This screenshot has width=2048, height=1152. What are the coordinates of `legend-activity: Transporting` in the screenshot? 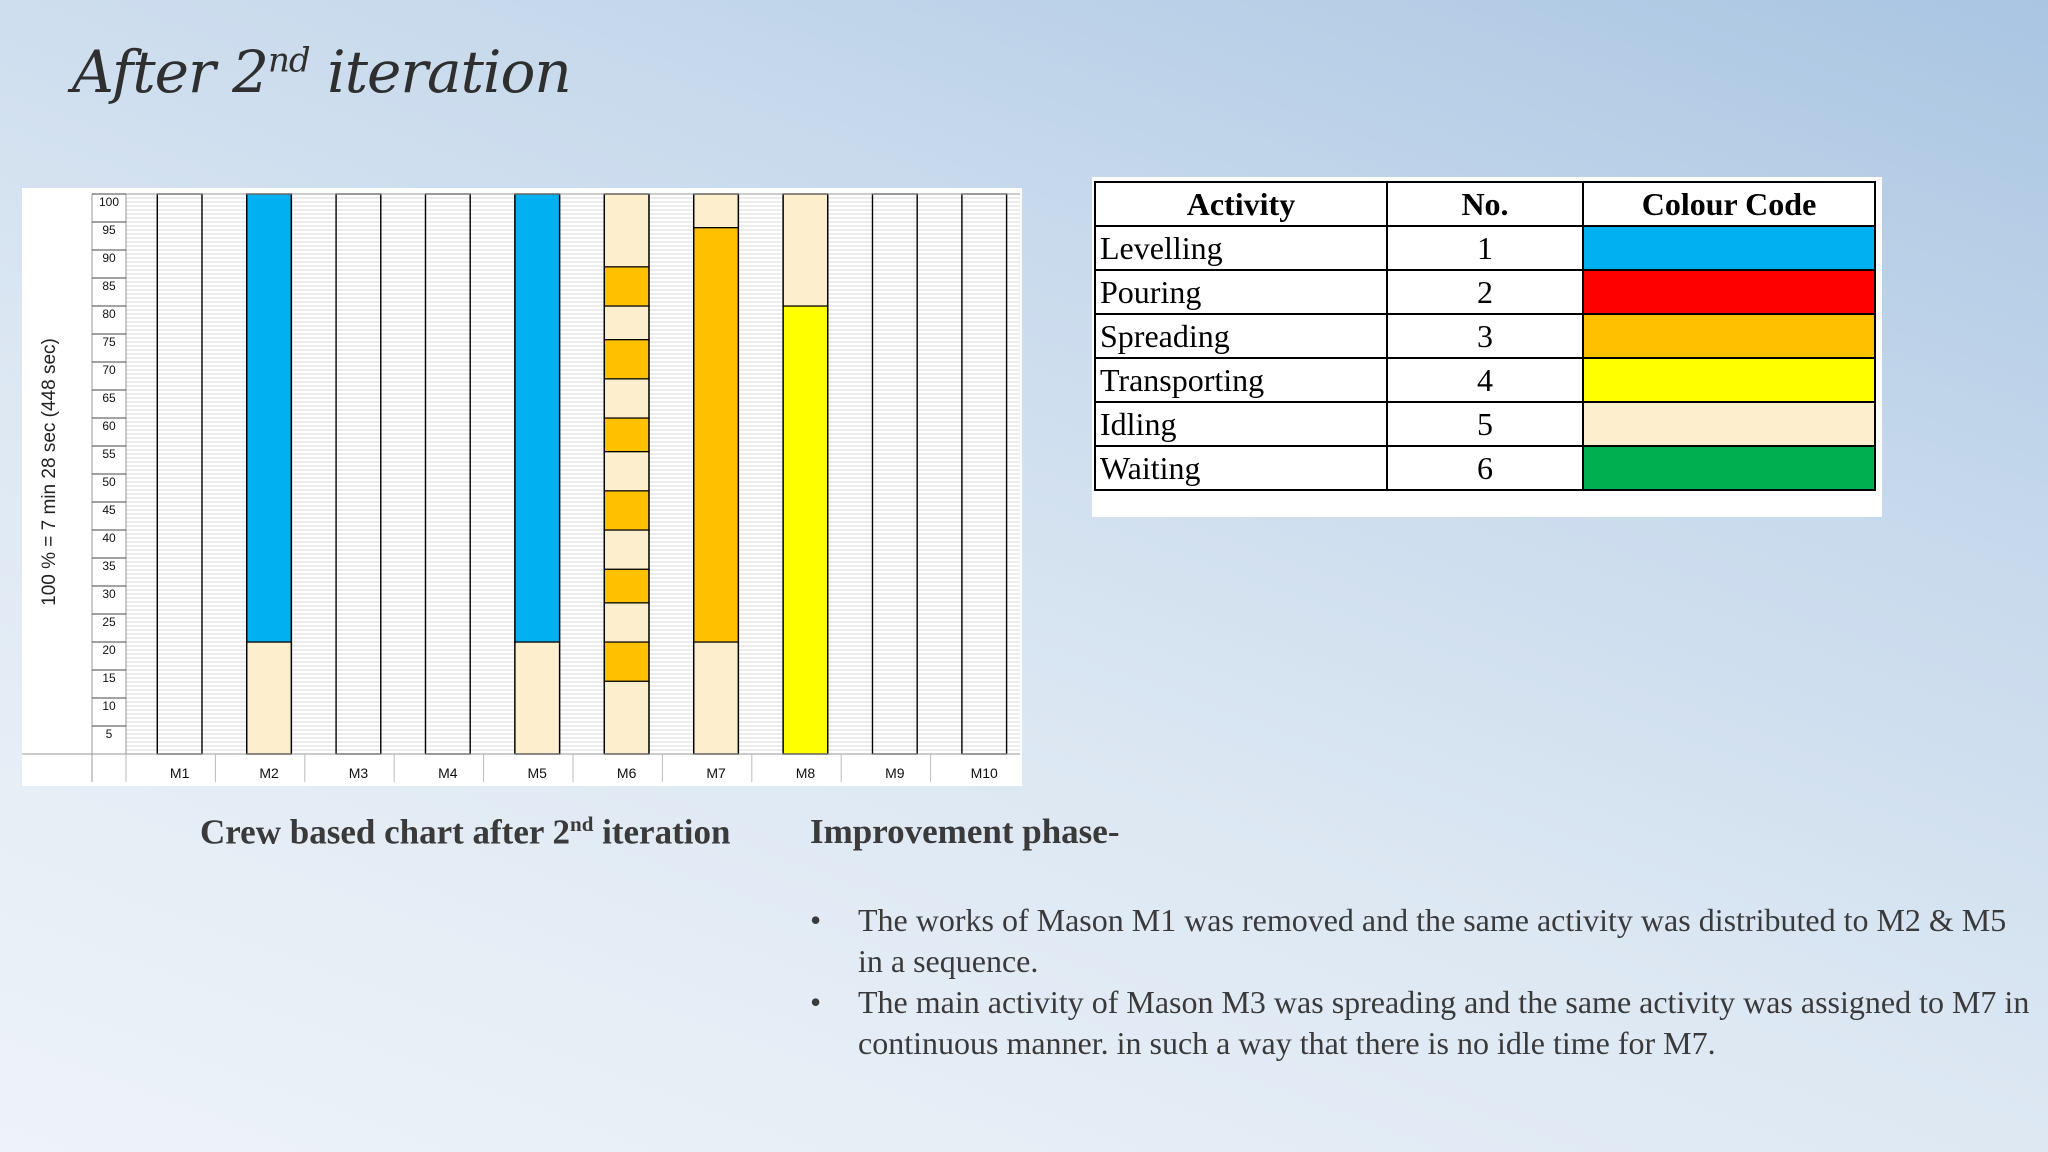 It's located at (1241, 380).